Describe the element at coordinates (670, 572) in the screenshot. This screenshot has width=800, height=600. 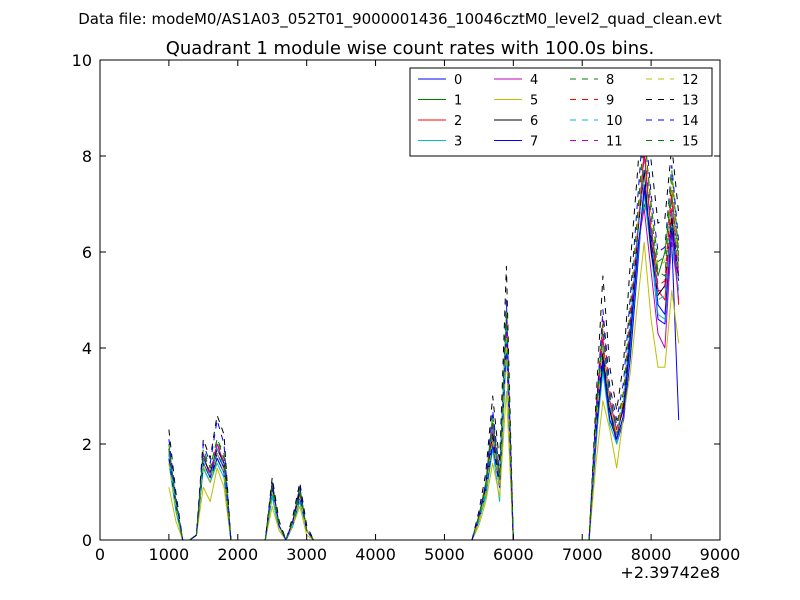
I see `x-offset-label: +2.39742e8` at that location.